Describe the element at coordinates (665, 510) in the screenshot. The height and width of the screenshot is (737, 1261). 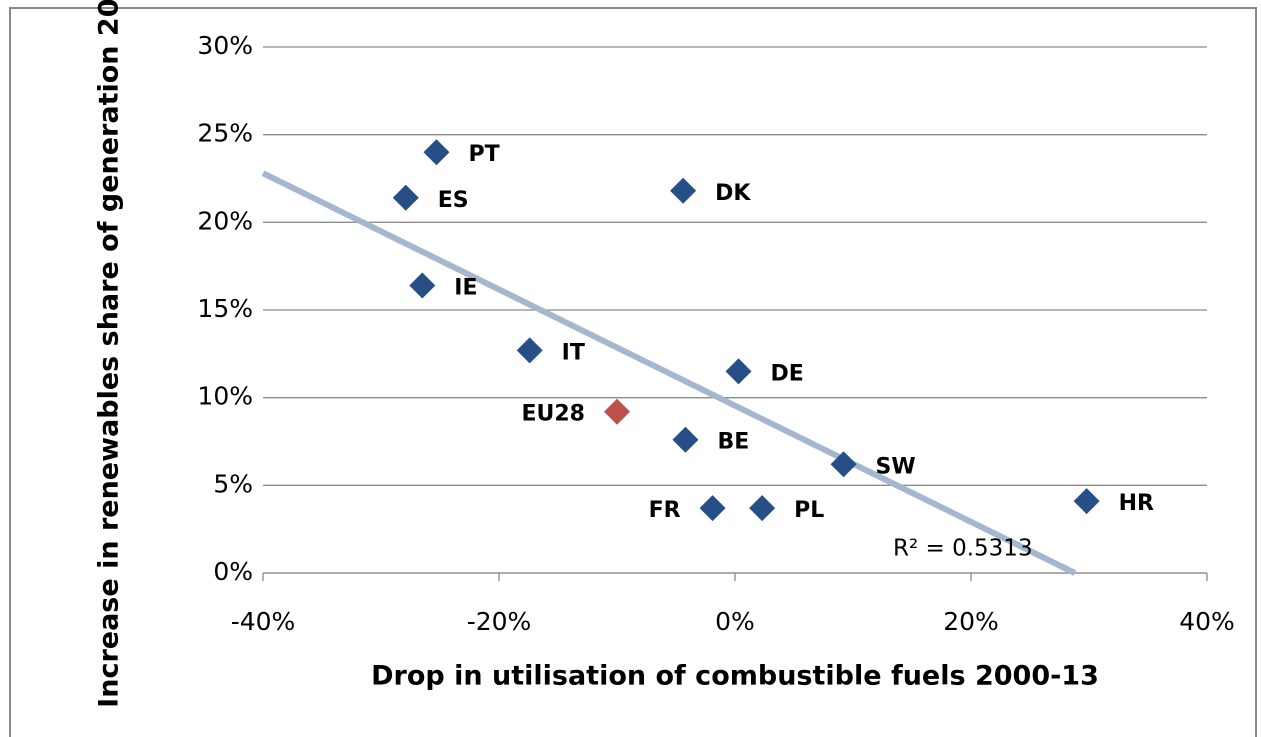
I see `point-label: FR` at that location.